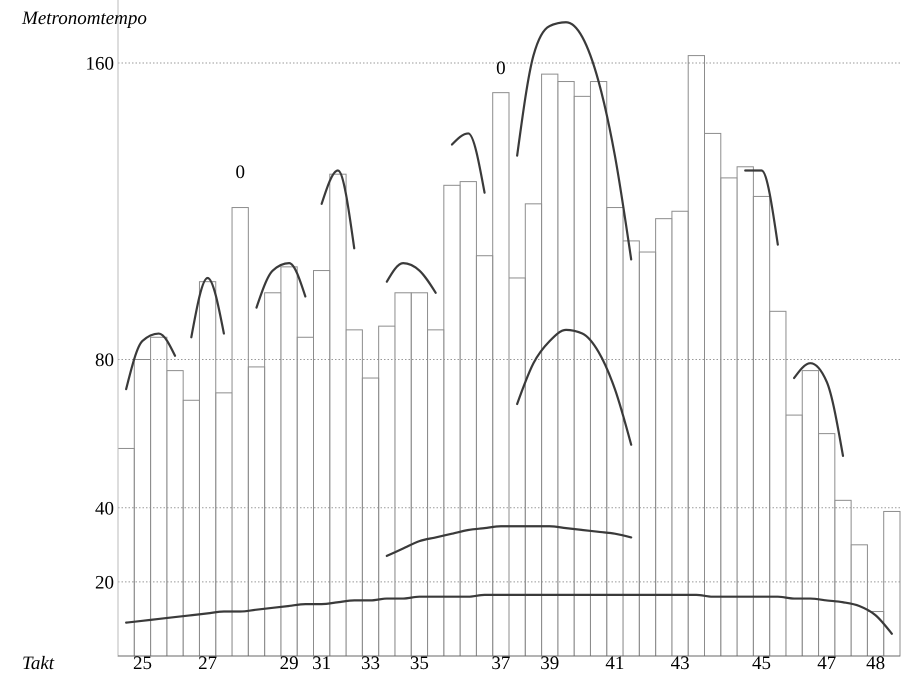  Describe the element at coordinates (419, 663) in the screenshot. I see `x-tick-label: 35` at that location.